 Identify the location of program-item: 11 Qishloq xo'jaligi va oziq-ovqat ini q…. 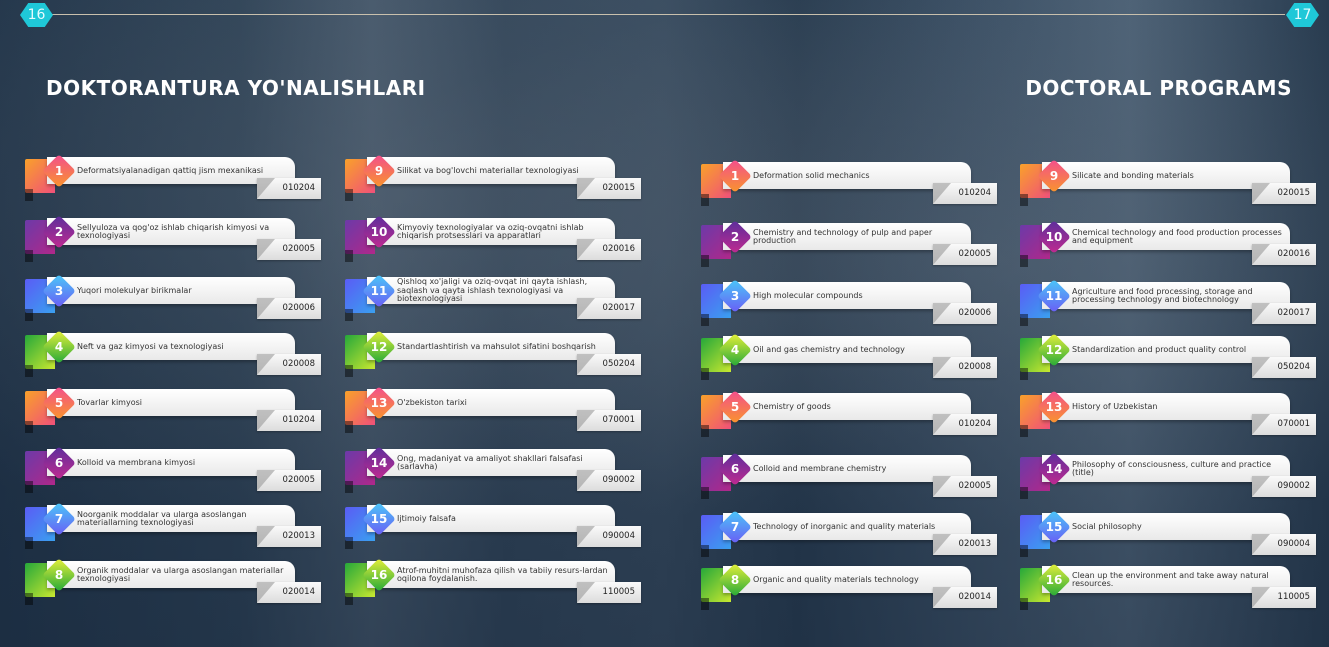
(495, 298).